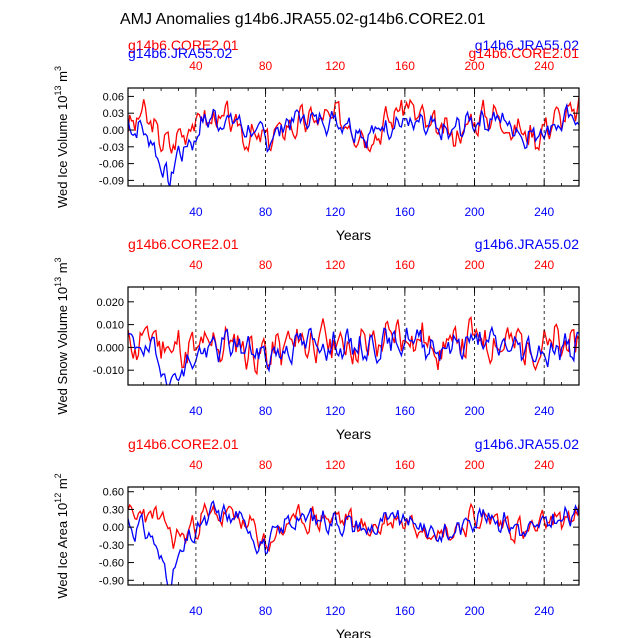 The height and width of the screenshot is (638, 638). I want to click on y-tick-label: -0.010, so click(108, 371).